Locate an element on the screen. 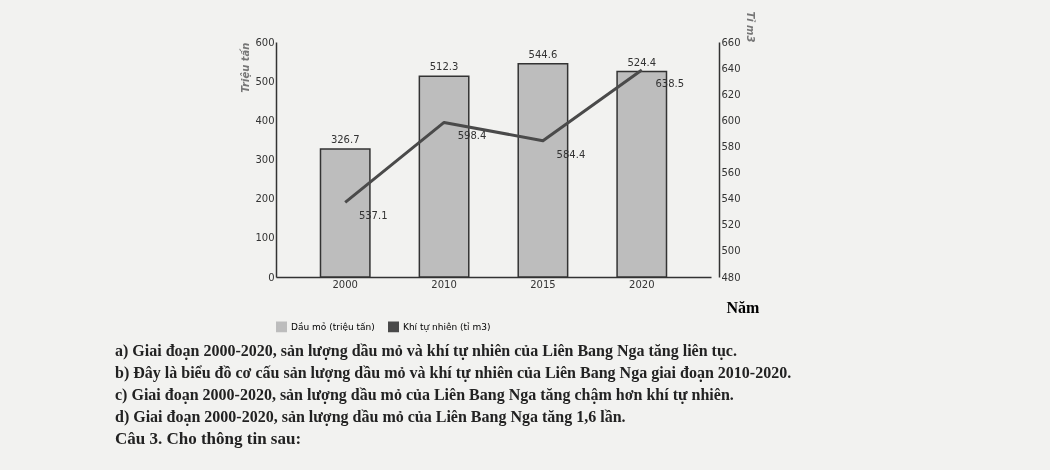 The height and width of the screenshot is (470, 1050). y2-tick-label: 540 is located at coordinates (731, 199).